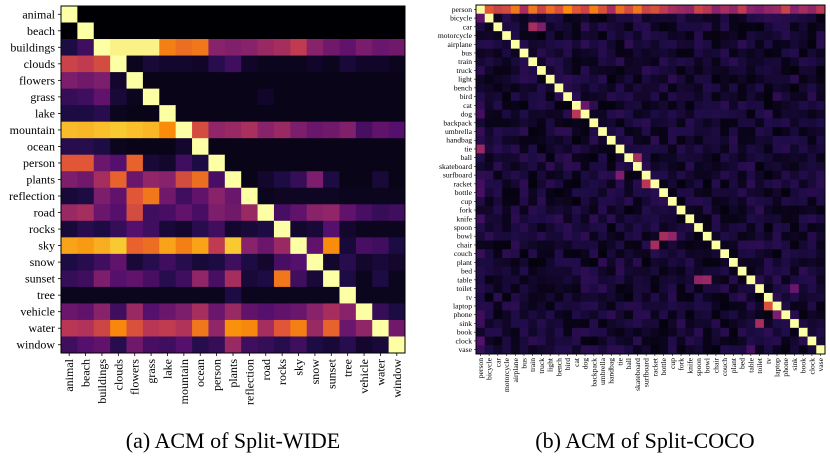 The image size is (830, 463). Describe the element at coordinates (299, 312) in the screenshot. I see `cell-a-vehicle-sky` at that location.